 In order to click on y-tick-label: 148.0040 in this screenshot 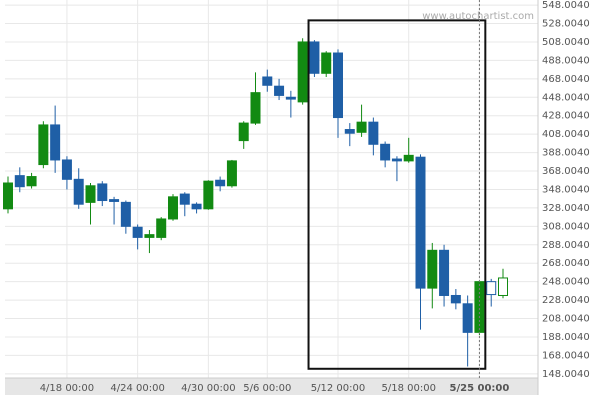, I will do `click(566, 374)`.